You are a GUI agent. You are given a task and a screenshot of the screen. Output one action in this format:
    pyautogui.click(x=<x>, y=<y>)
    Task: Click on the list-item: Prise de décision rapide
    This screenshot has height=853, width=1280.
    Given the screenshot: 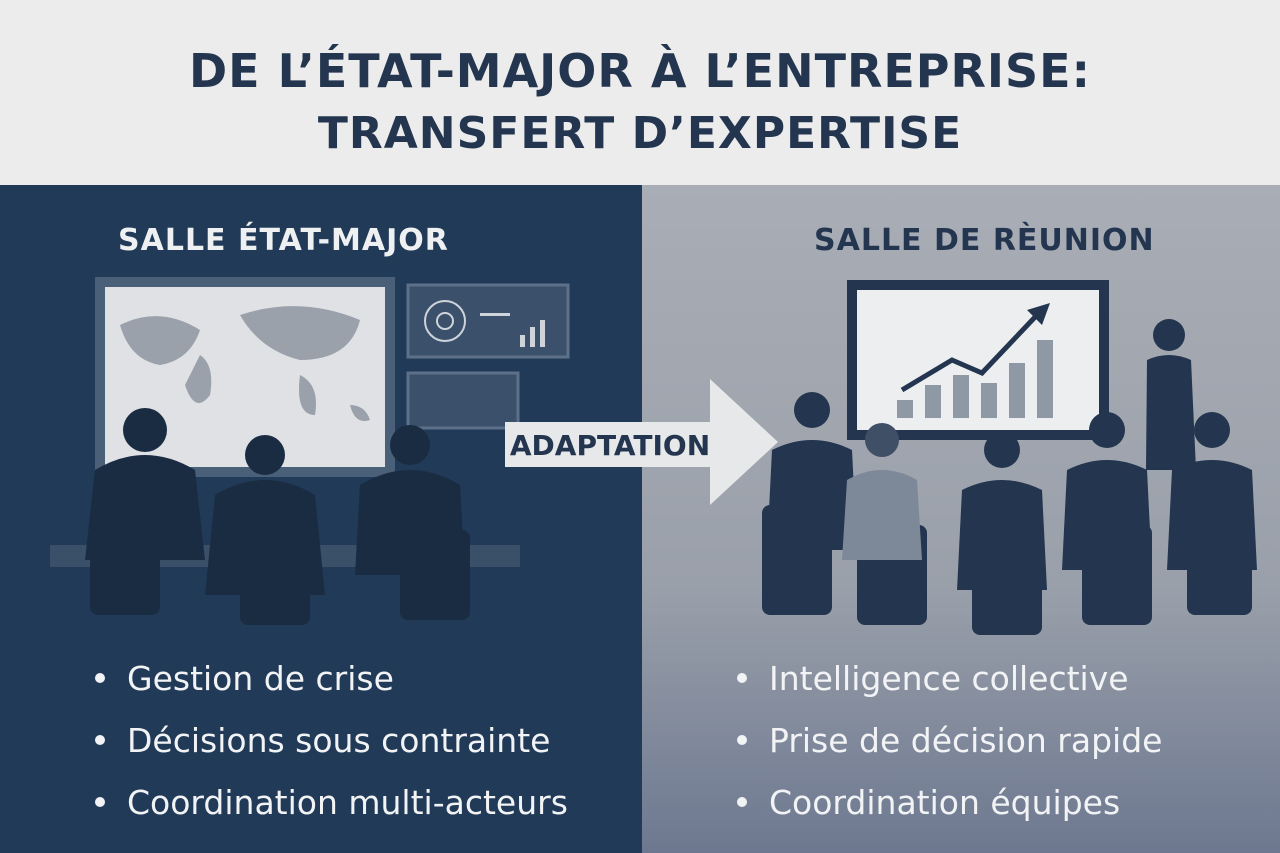 What is the action you would take?
    pyautogui.click(x=949, y=740)
    